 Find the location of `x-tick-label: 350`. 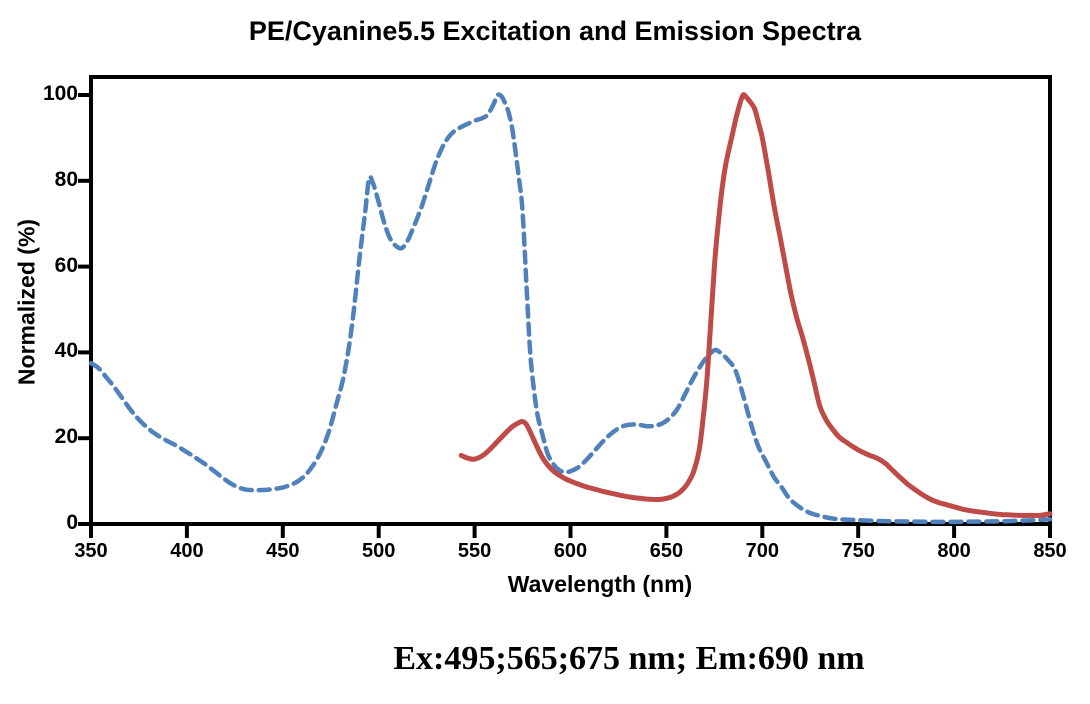

x-tick-label: 350 is located at coordinates (91, 551).